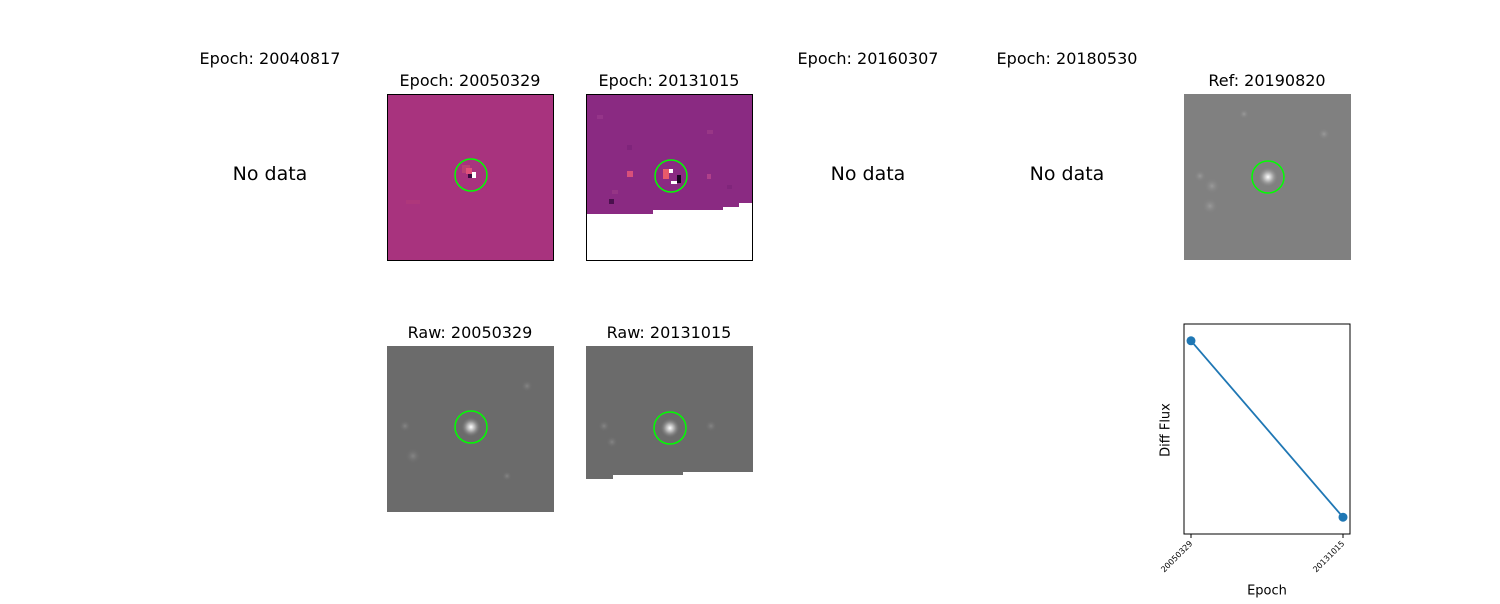  What do you see at coordinates (1067, 58) in the screenshot?
I see `title-epoch-20180530: Epoch: 20180530` at bounding box center [1067, 58].